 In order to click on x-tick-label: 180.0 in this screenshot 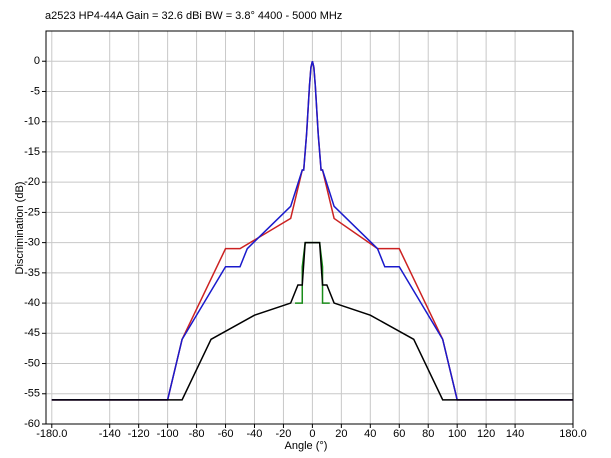, I will do `click(573, 434)`.